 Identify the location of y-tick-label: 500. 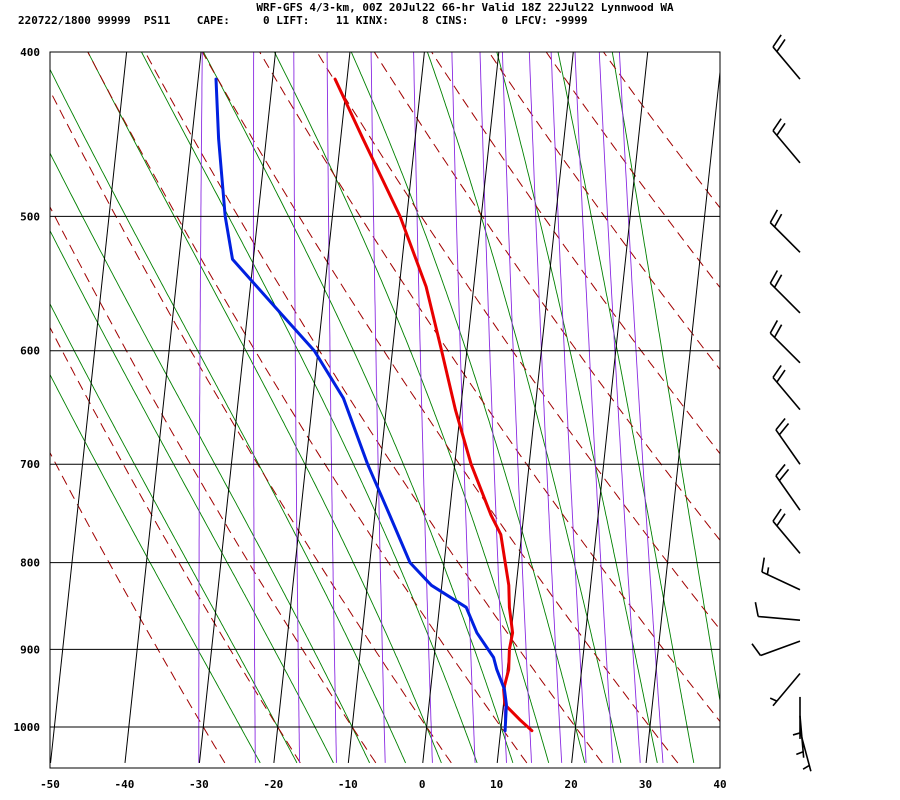
(30, 216).